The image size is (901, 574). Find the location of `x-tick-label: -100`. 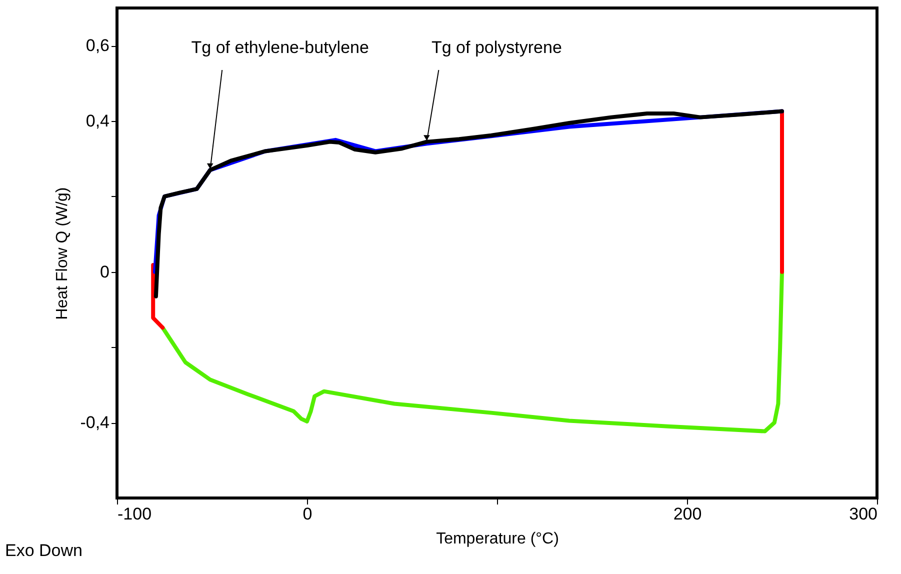

x-tick-label: -100 is located at coordinates (135, 514).